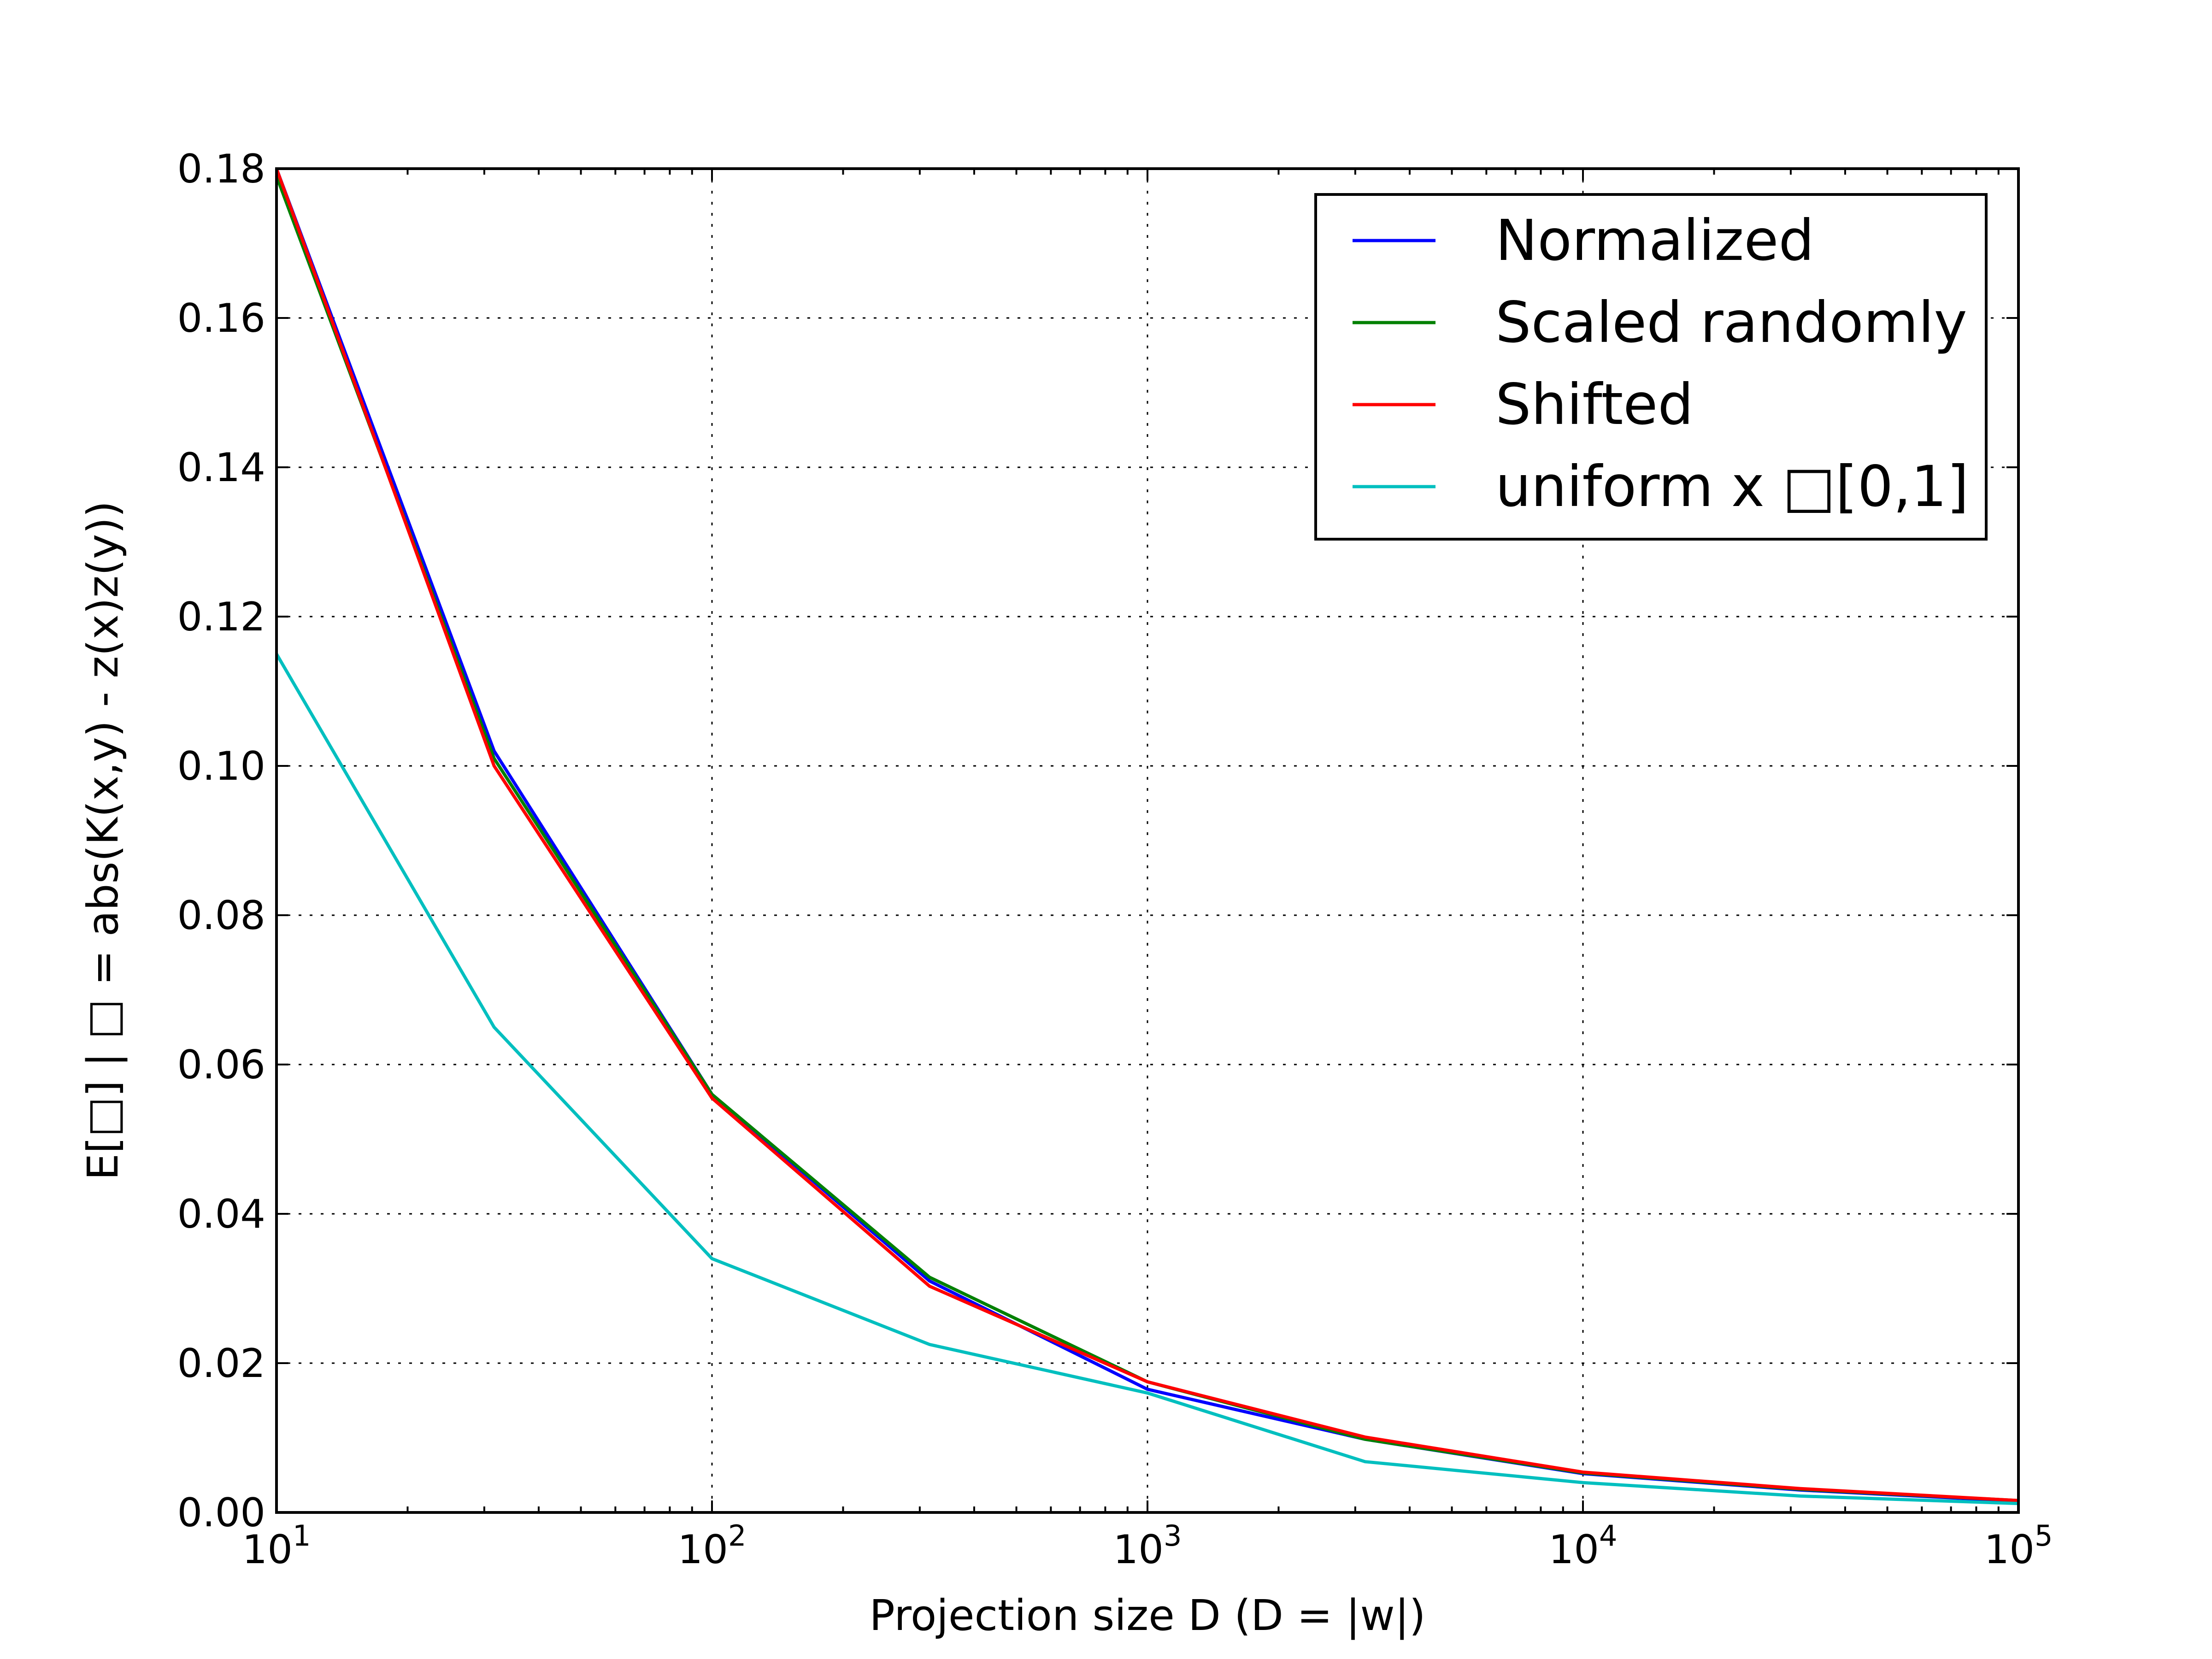 The height and width of the screenshot is (1659, 2212). What do you see at coordinates (221, 916) in the screenshot?
I see `y-tick-label: 0.08` at bounding box center [221, 916].